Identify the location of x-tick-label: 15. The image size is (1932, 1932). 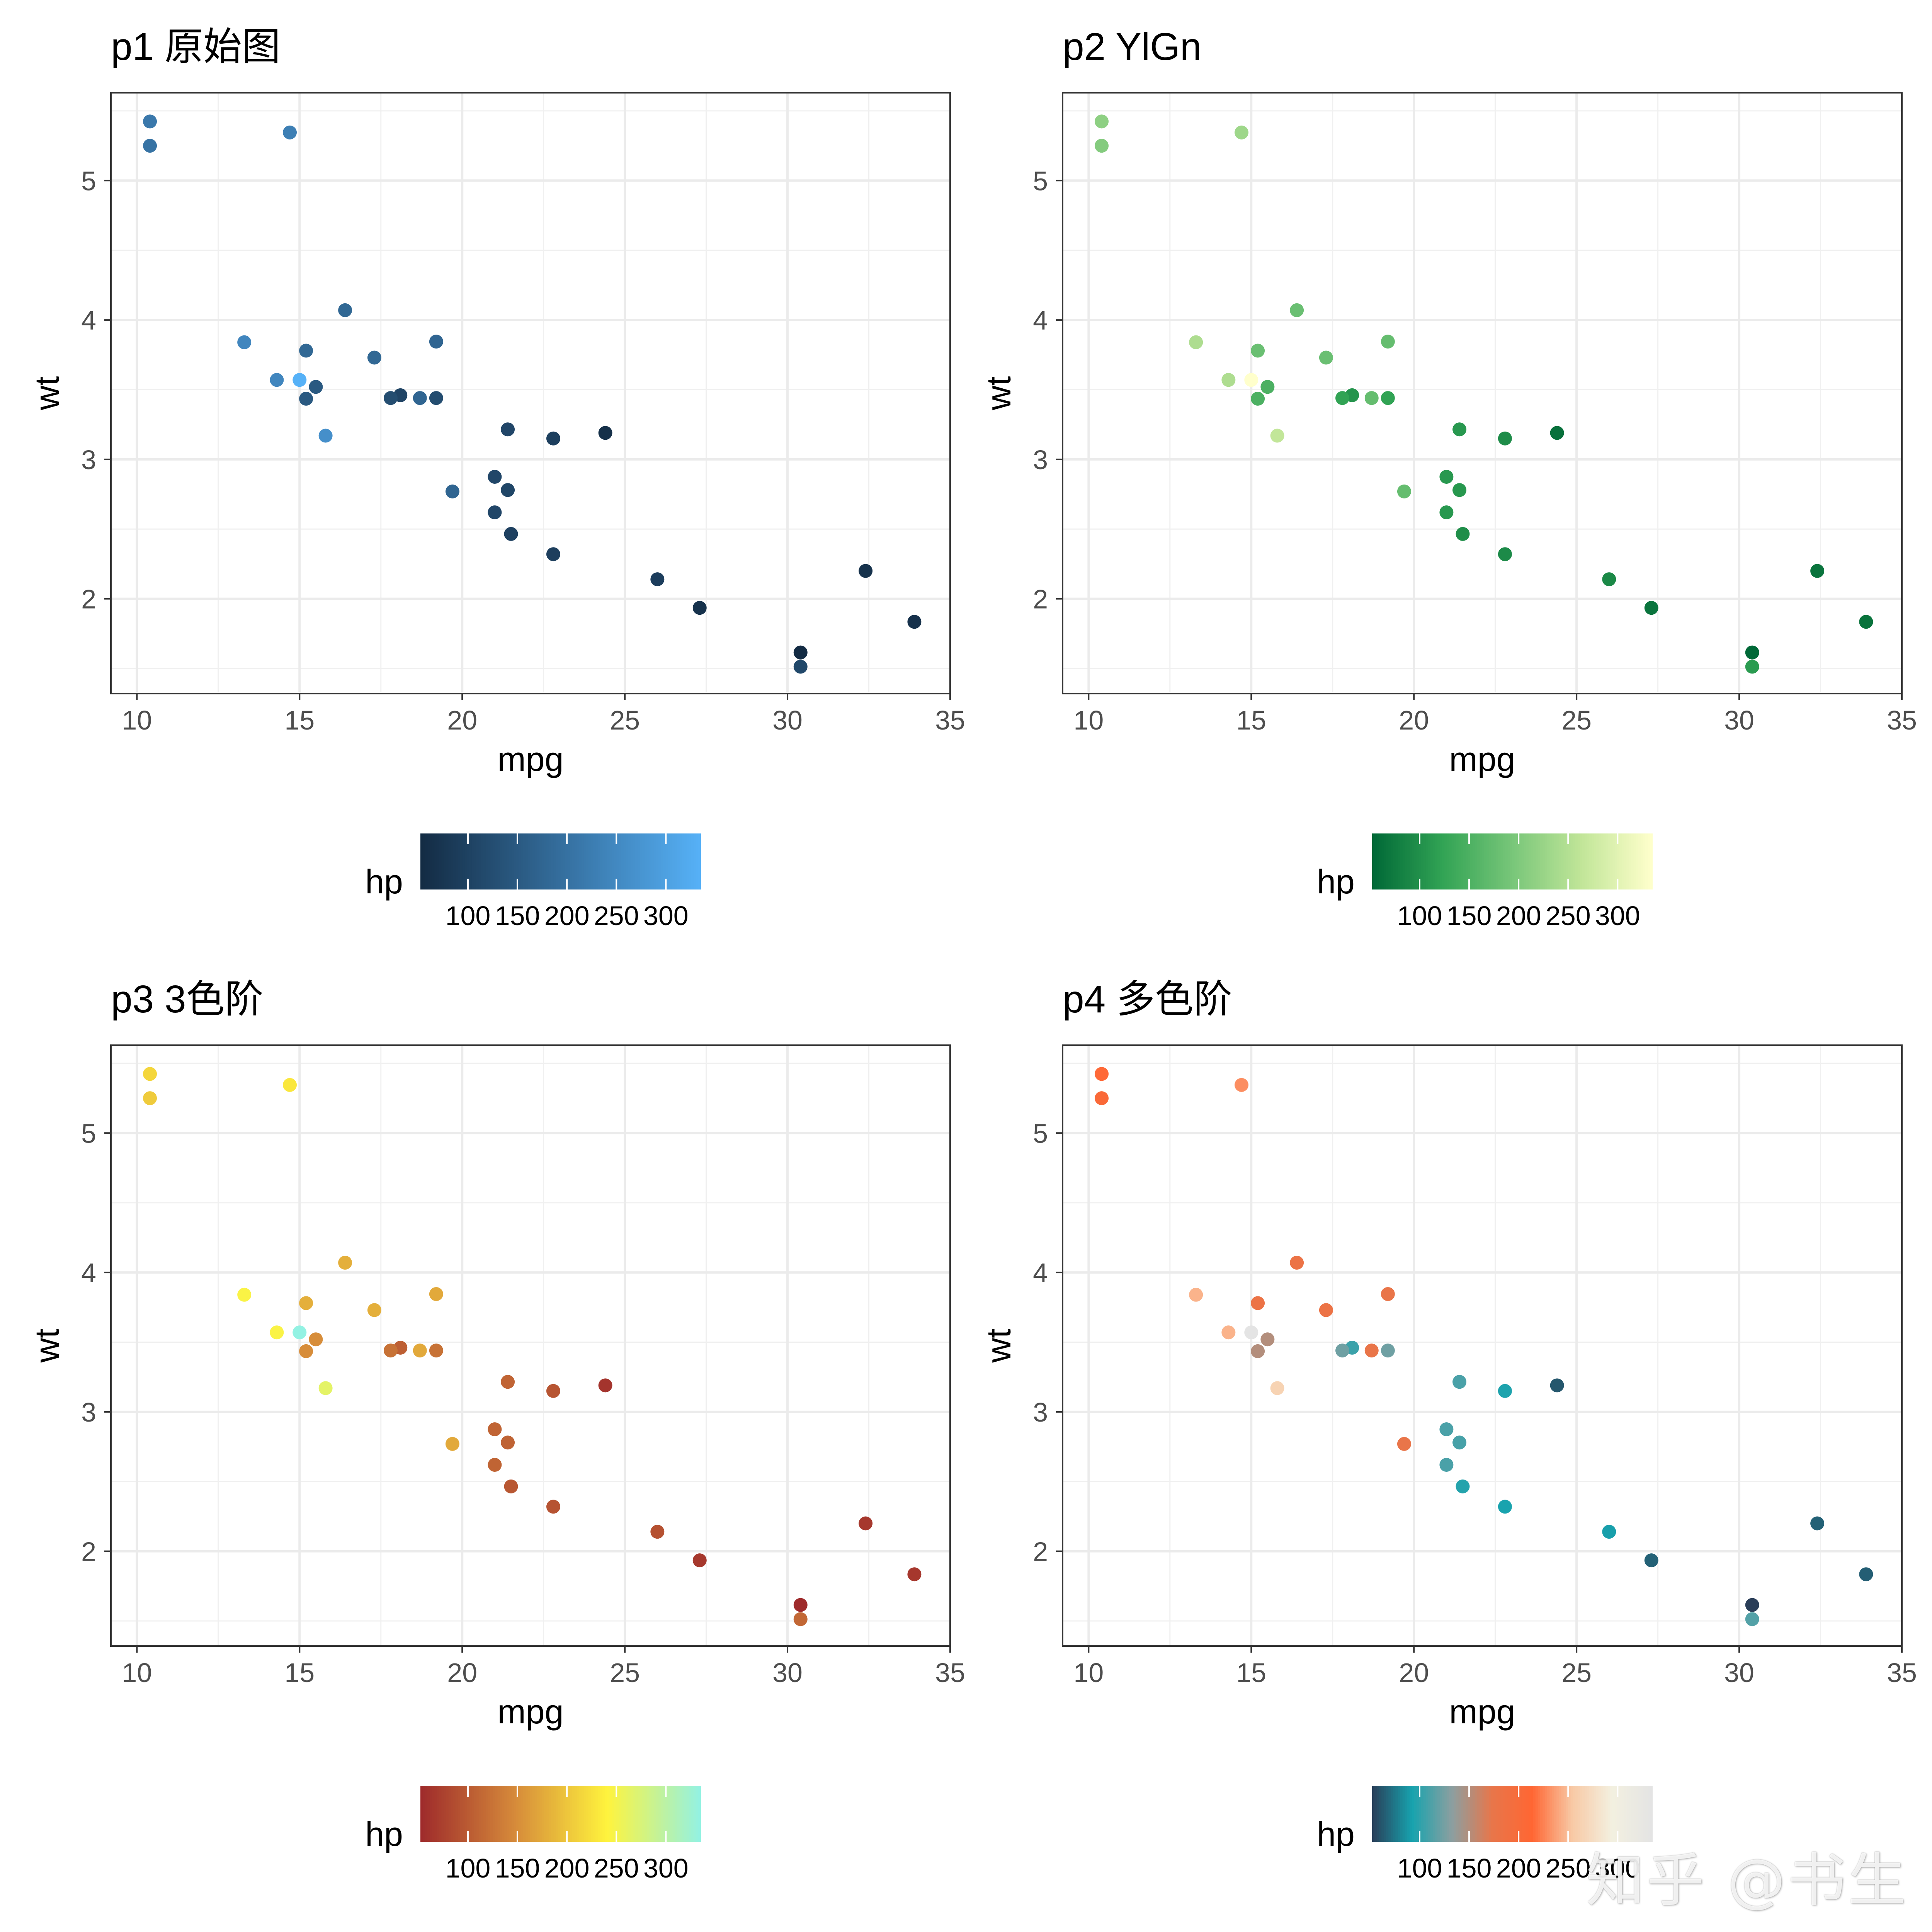
(300, 1673).